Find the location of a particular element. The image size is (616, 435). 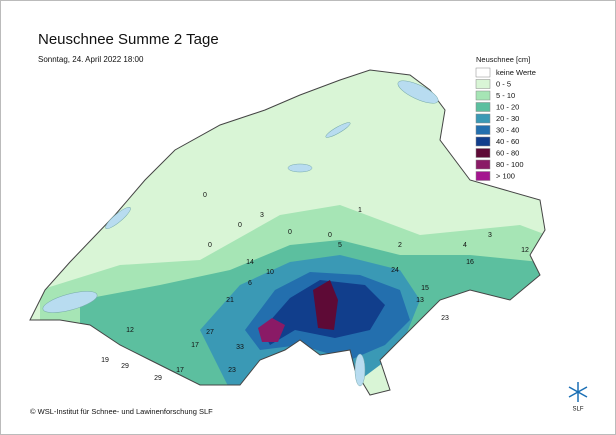

legend-label: > 100 is located at coordinates (505, 175).